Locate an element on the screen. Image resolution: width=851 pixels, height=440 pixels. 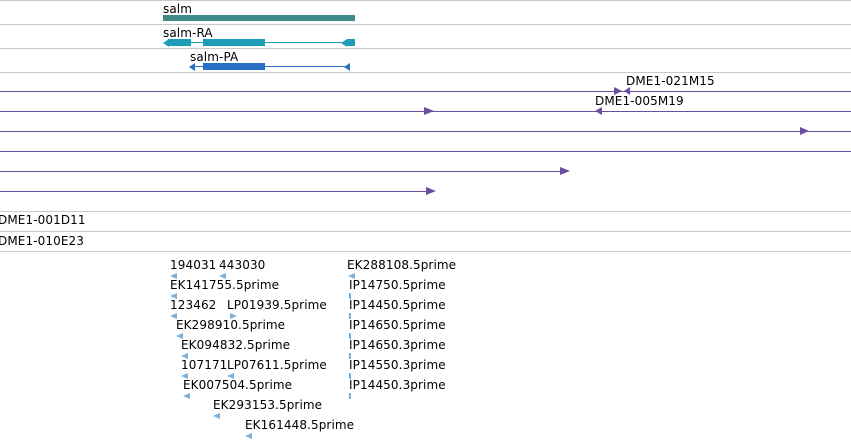
est-label: IP14750.5prime is located at coordinates (397, 285).